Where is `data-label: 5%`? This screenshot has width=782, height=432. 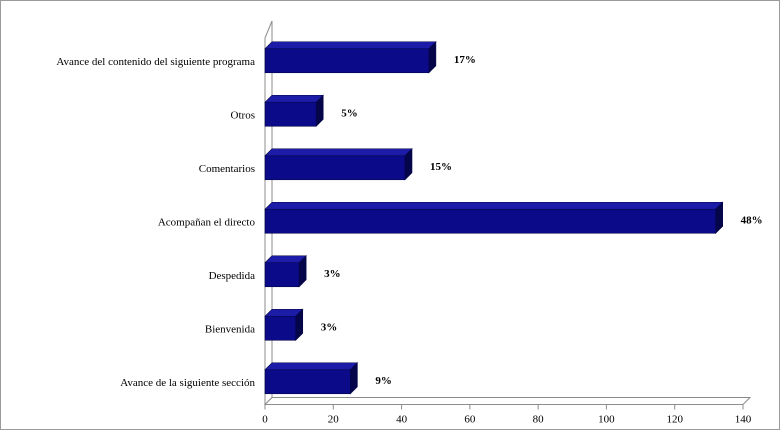 data-label: 5% is located at coordinates (349, 113).